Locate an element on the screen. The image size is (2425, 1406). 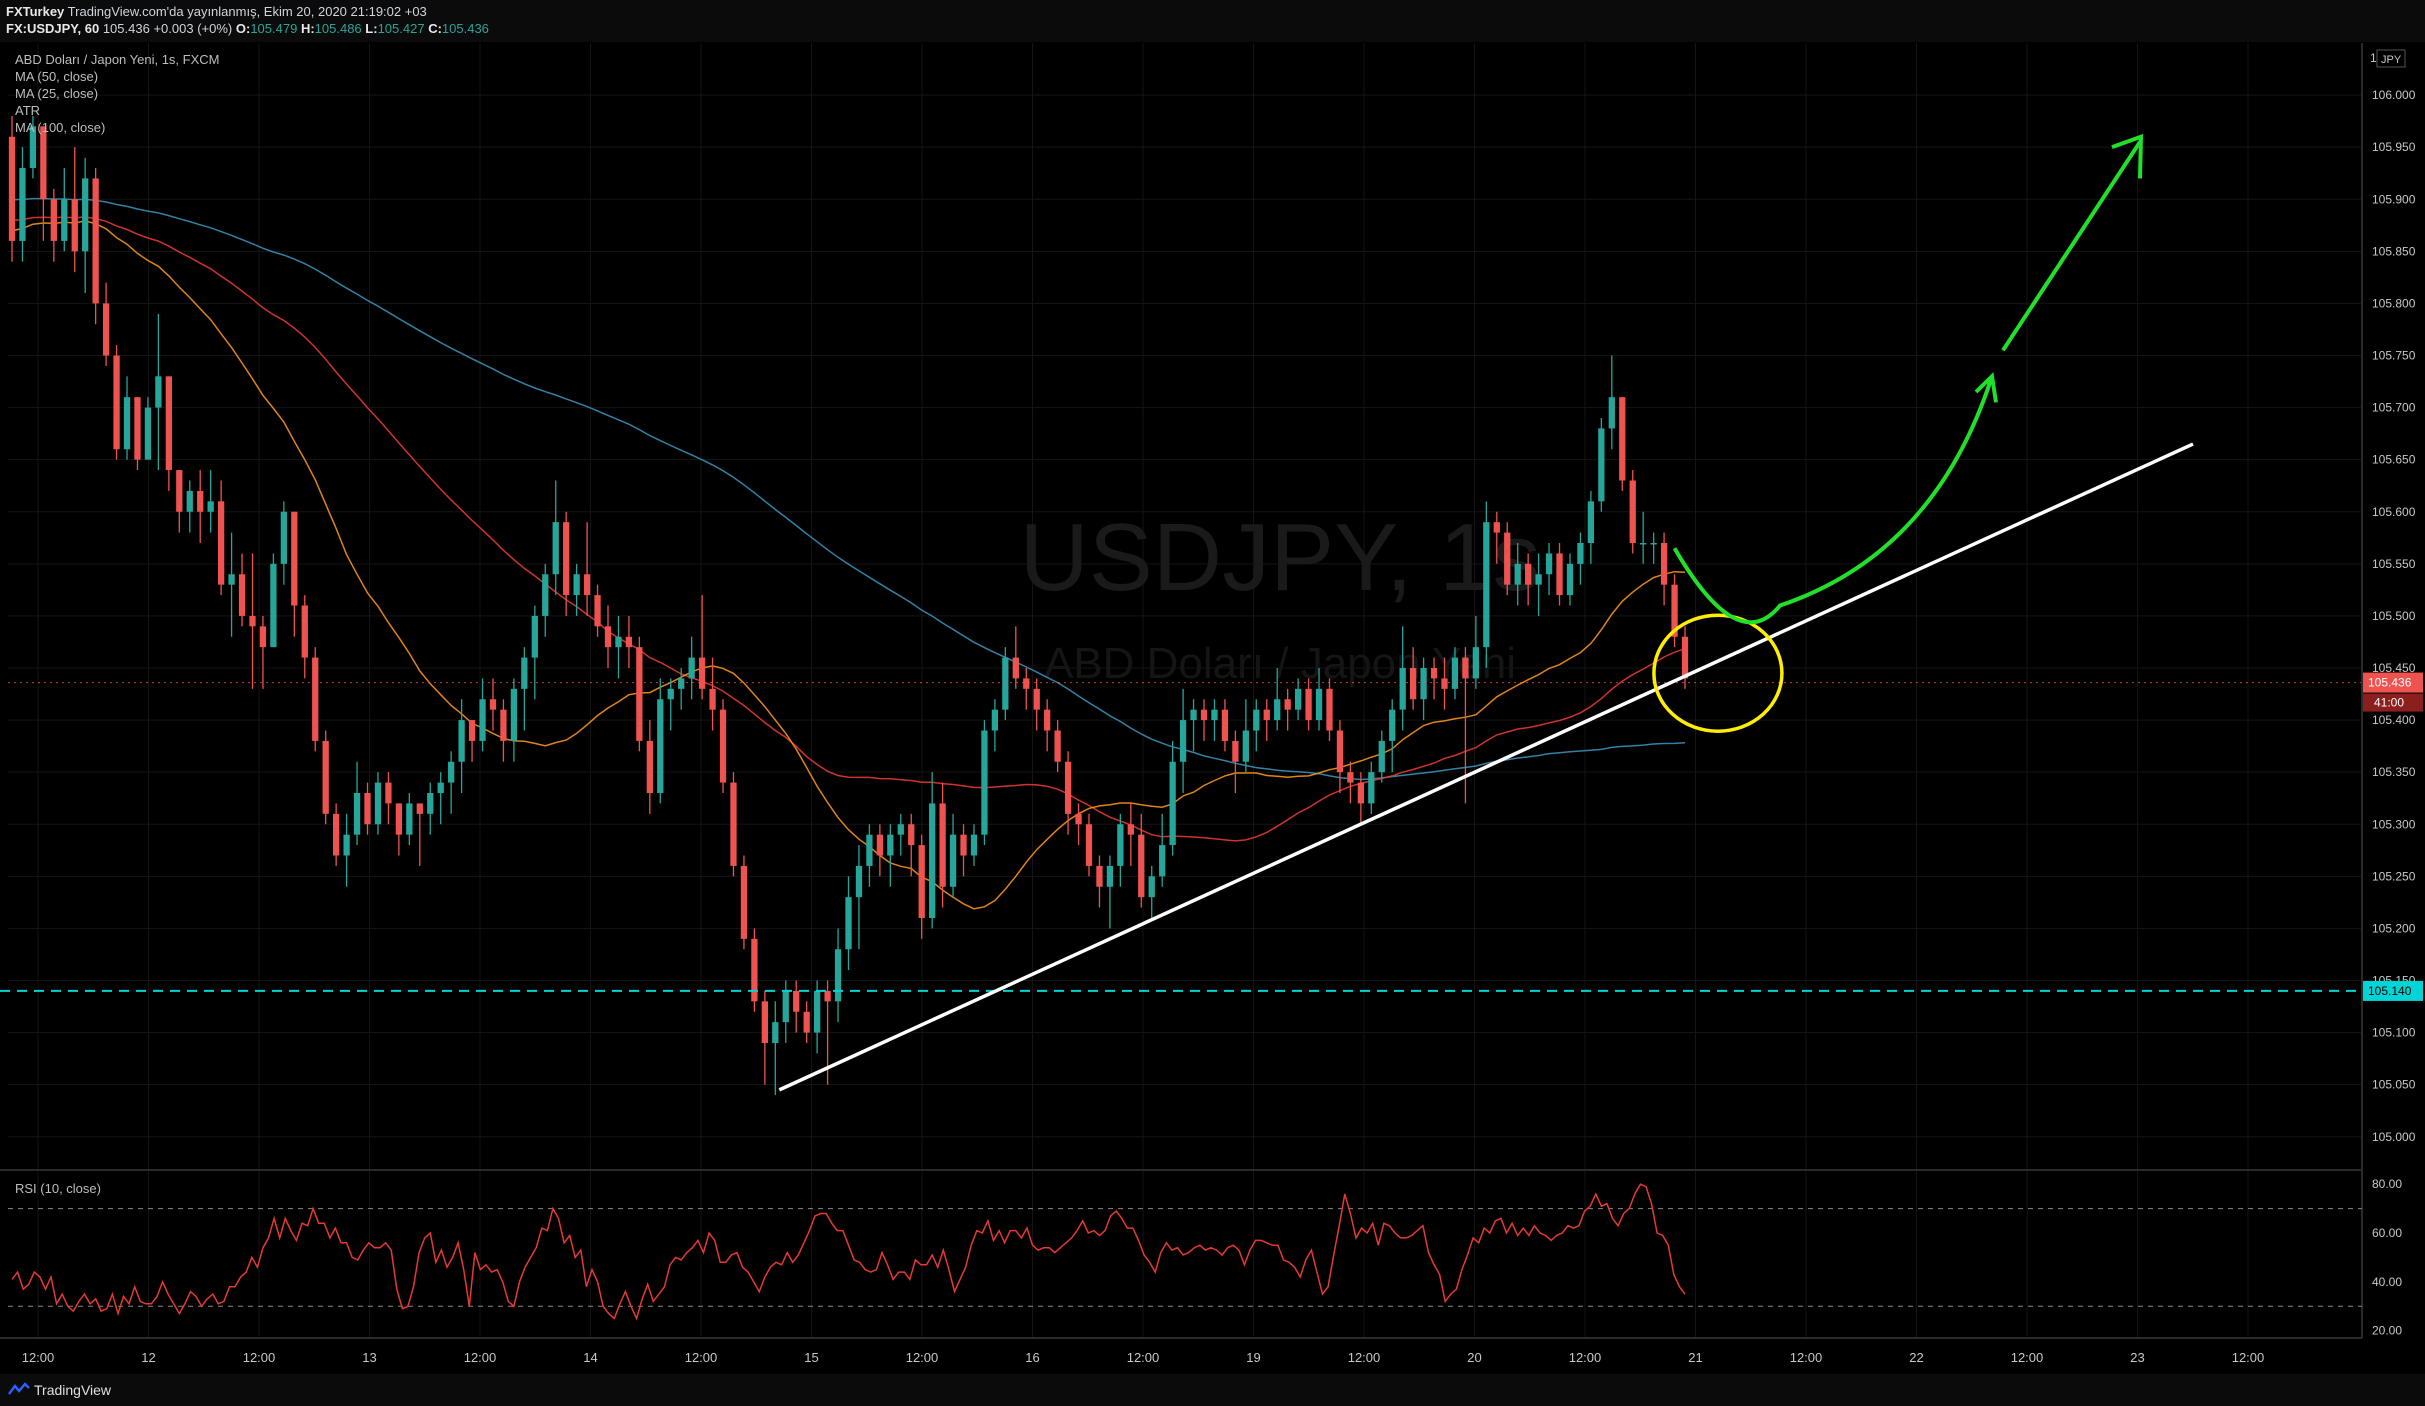
tradingview-brand: TradingView is located at coordinates (73, 1390).